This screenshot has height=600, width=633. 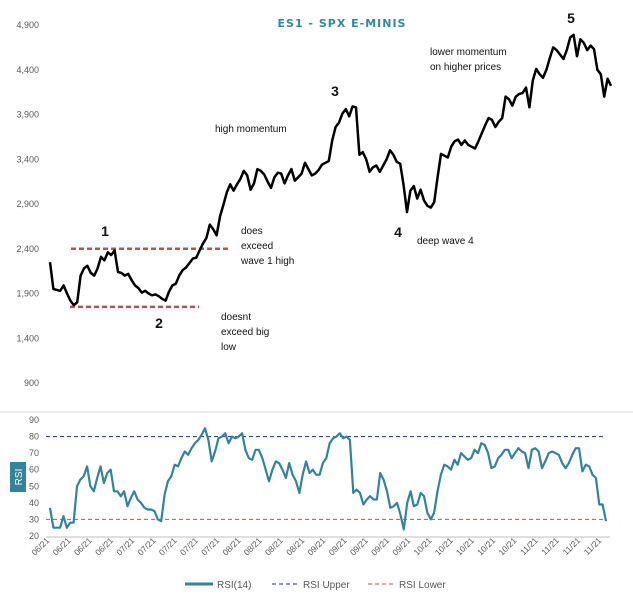 I want to click on rsi-axis-label: RSI, so click(x=19, y=477).